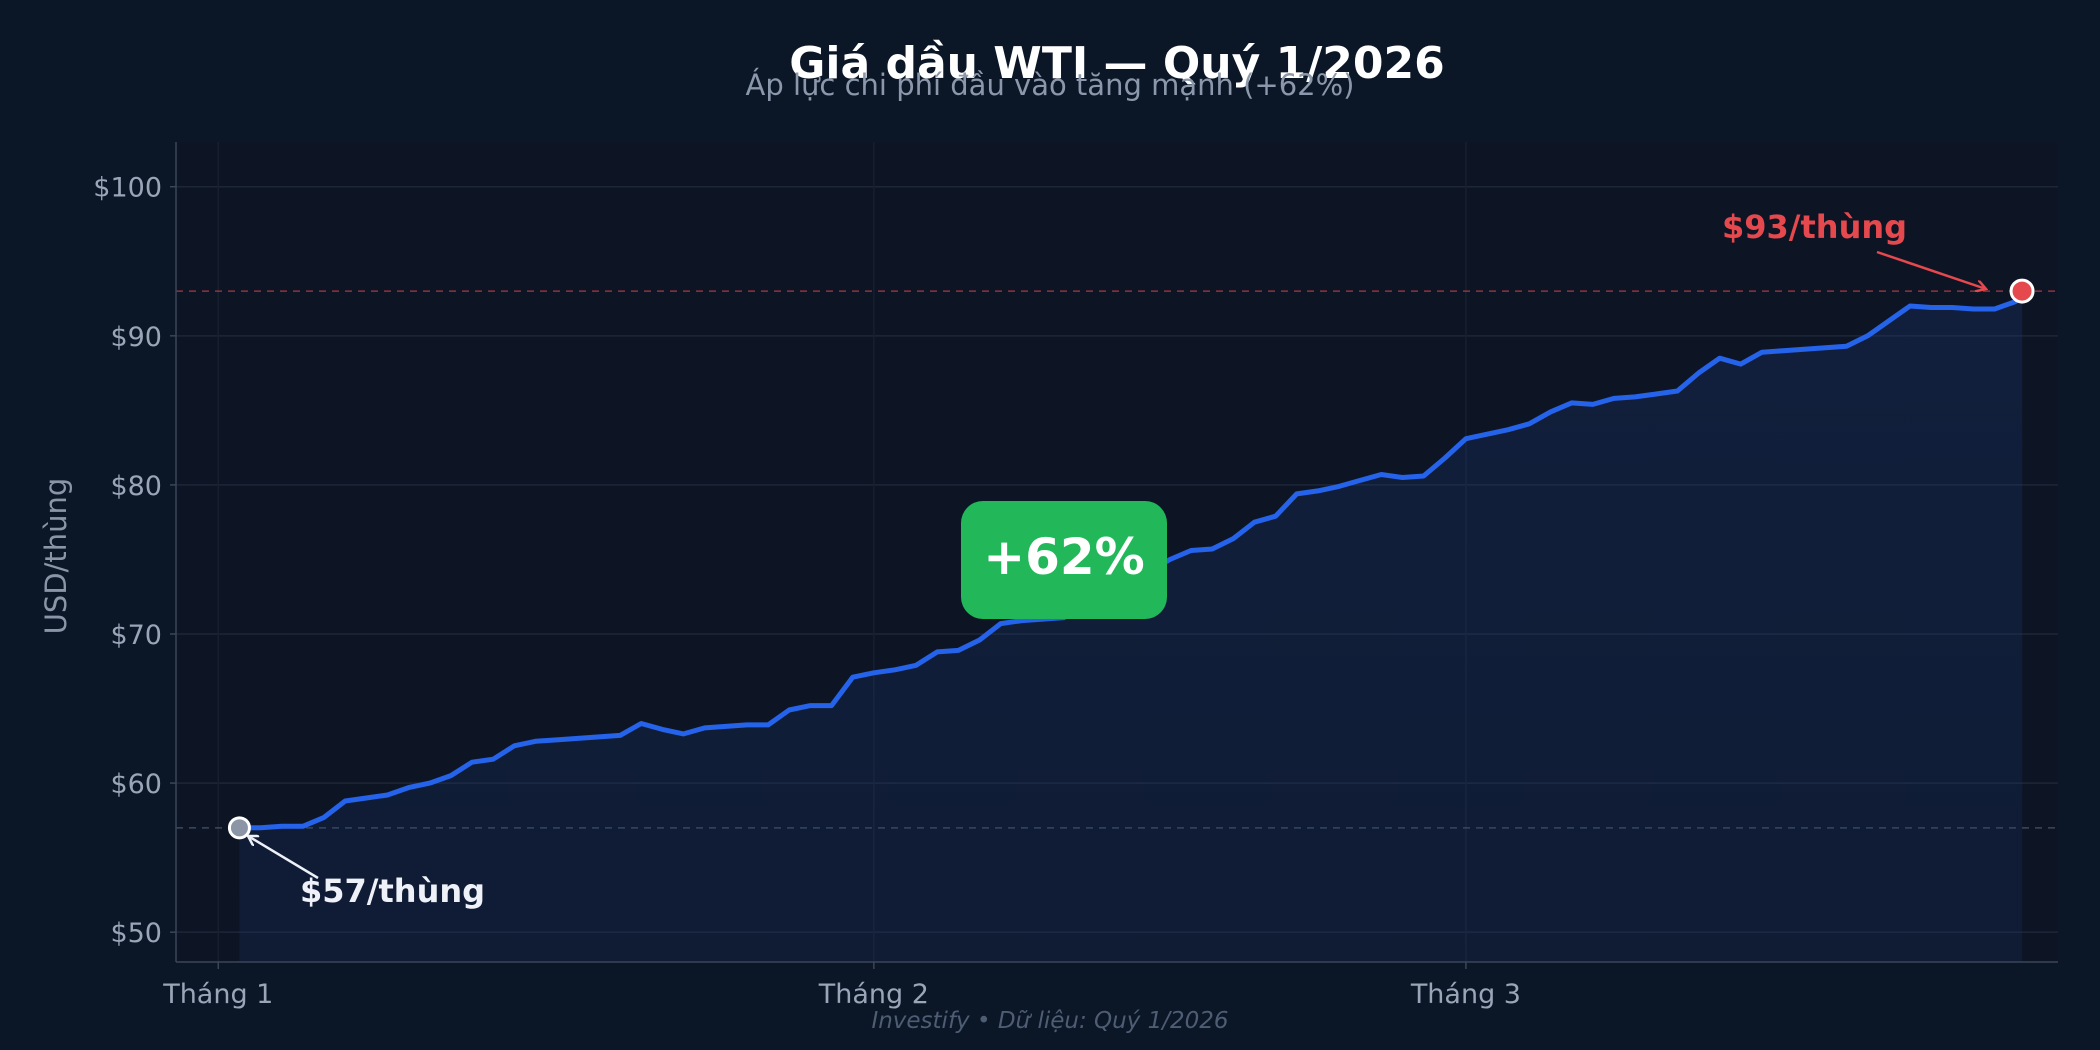 This screenshot has width=2100, height=1050. Describe the element at coordinates (217, 994) in the screenshot. I see `x-tick-label-0: Tháng 1` at that location.